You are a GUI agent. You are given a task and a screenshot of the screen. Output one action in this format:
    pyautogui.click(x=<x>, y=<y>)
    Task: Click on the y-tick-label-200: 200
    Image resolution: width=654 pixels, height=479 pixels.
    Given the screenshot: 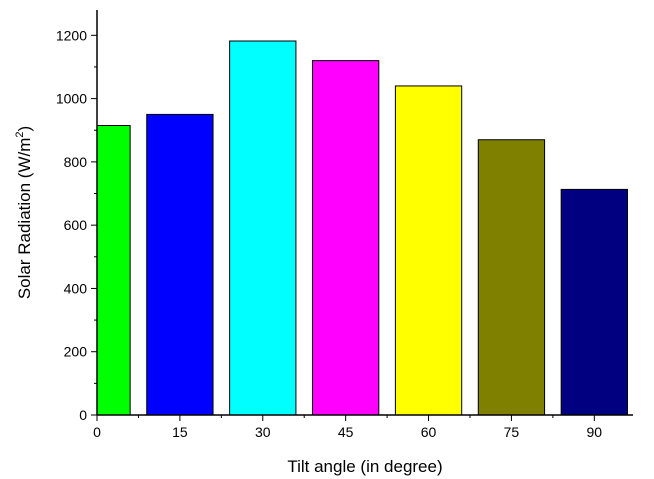 What is the action you would take?
    pyautogui.click(x=76, y=352)
    